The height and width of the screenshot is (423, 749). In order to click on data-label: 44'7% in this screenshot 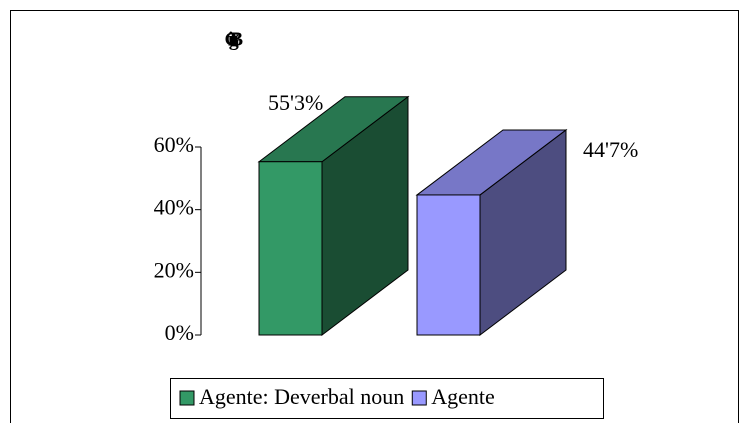, I will do `click(610, 149)`.